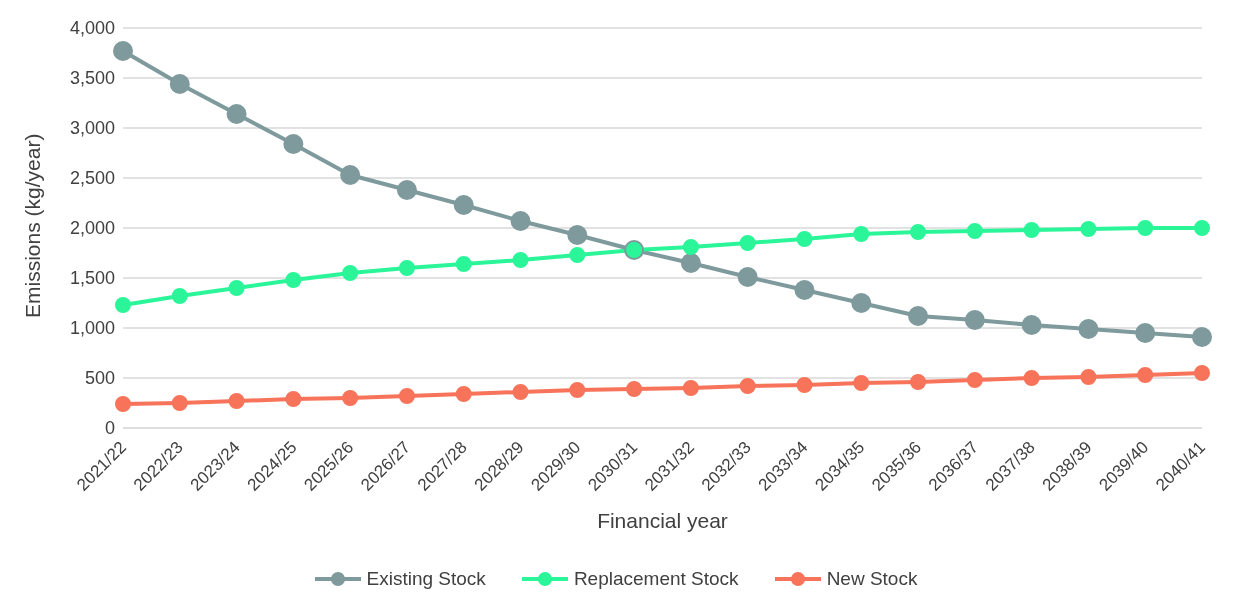  Describe the element at coordinates (92, 328) in the screenshot. I see `y-tick-label: 1,000` at that location.